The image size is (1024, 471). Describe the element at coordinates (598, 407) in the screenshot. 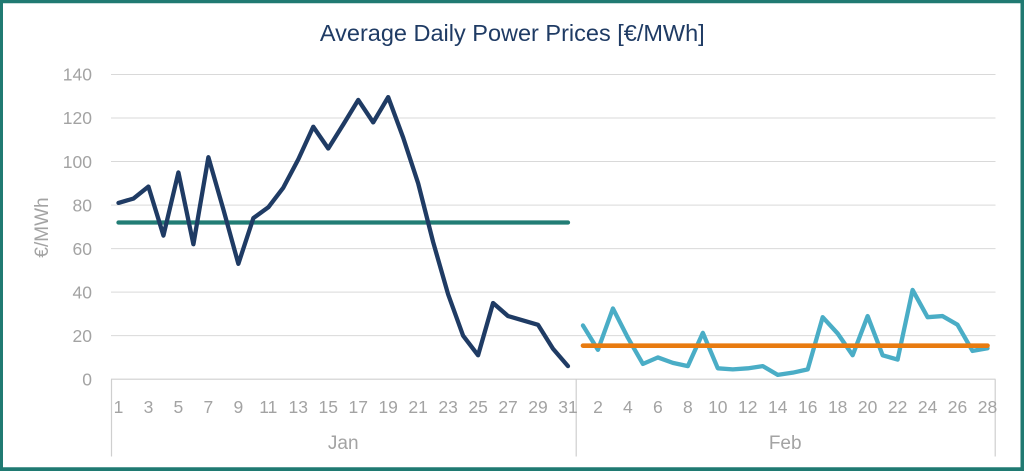

I see `svg-text: 2` at that location.